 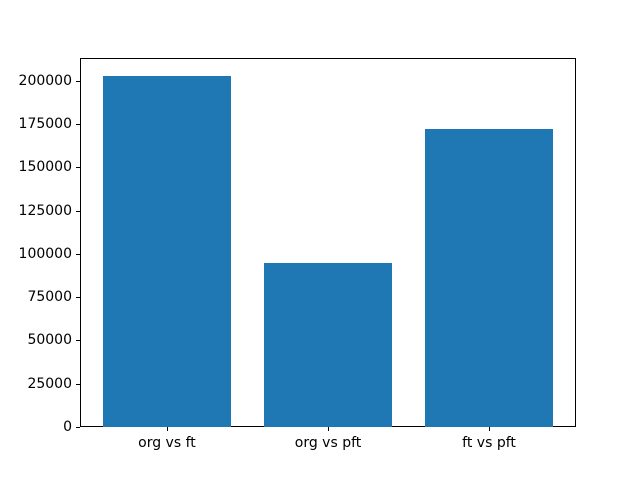 What do you see at coordinates (49, 297) in the screenshot?
I see `y-tick-label: 75000` at bounding box center [49, 297].